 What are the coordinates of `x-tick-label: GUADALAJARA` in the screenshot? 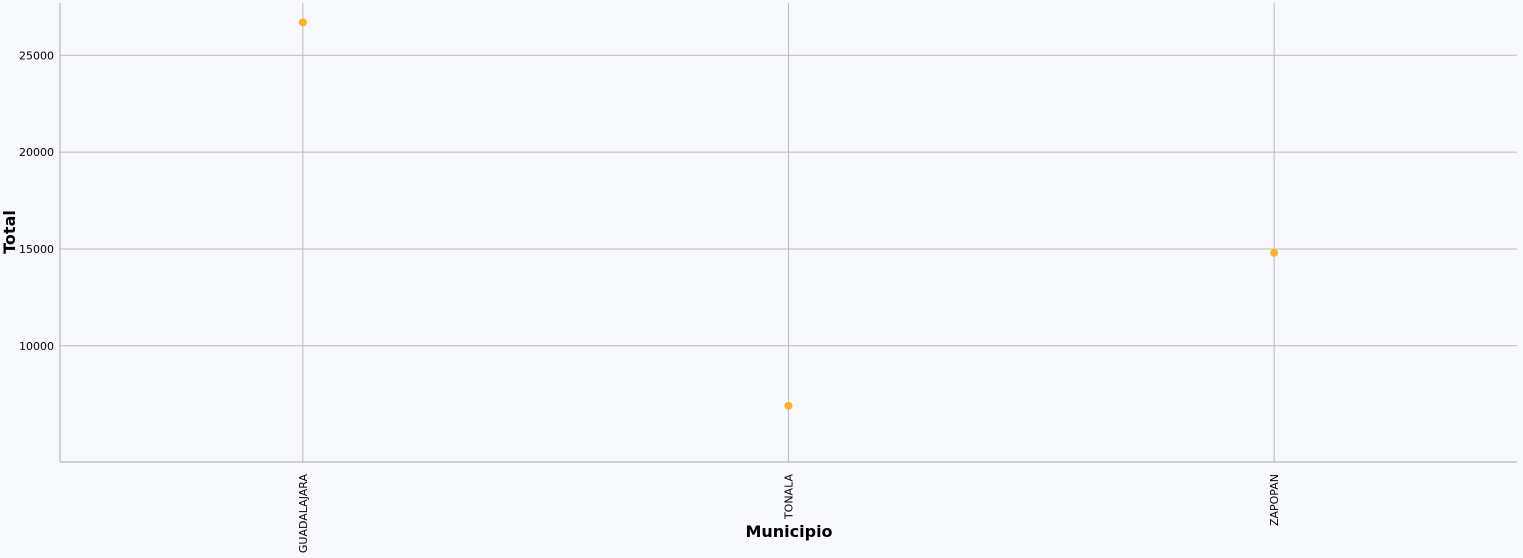 It's located at (303, 514).